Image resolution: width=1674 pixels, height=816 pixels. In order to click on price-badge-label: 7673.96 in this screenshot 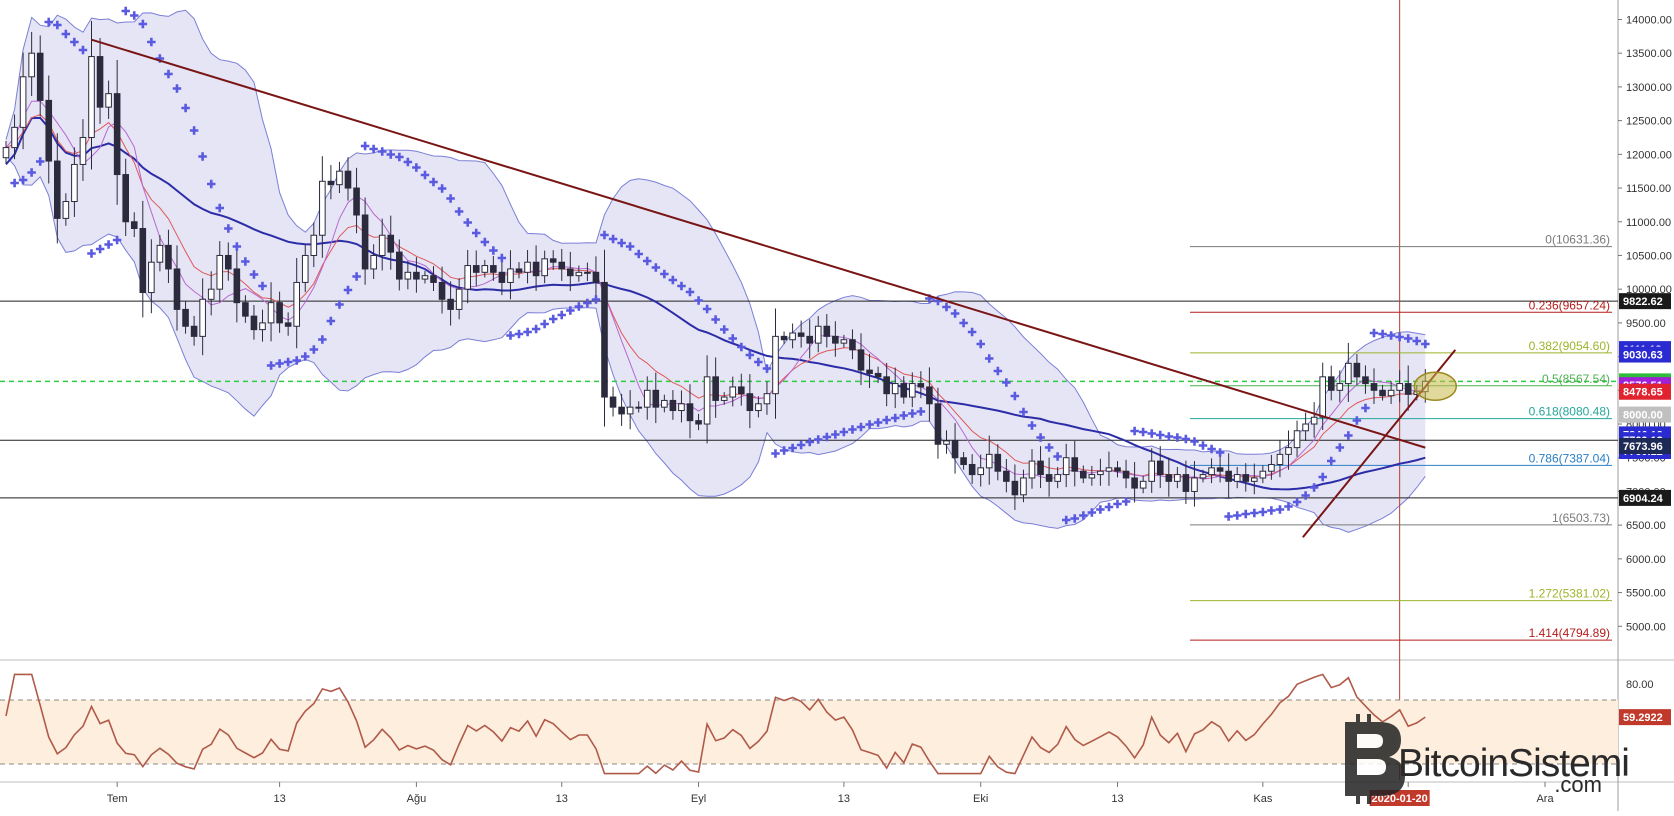, I will do `click(1643, 447)`.